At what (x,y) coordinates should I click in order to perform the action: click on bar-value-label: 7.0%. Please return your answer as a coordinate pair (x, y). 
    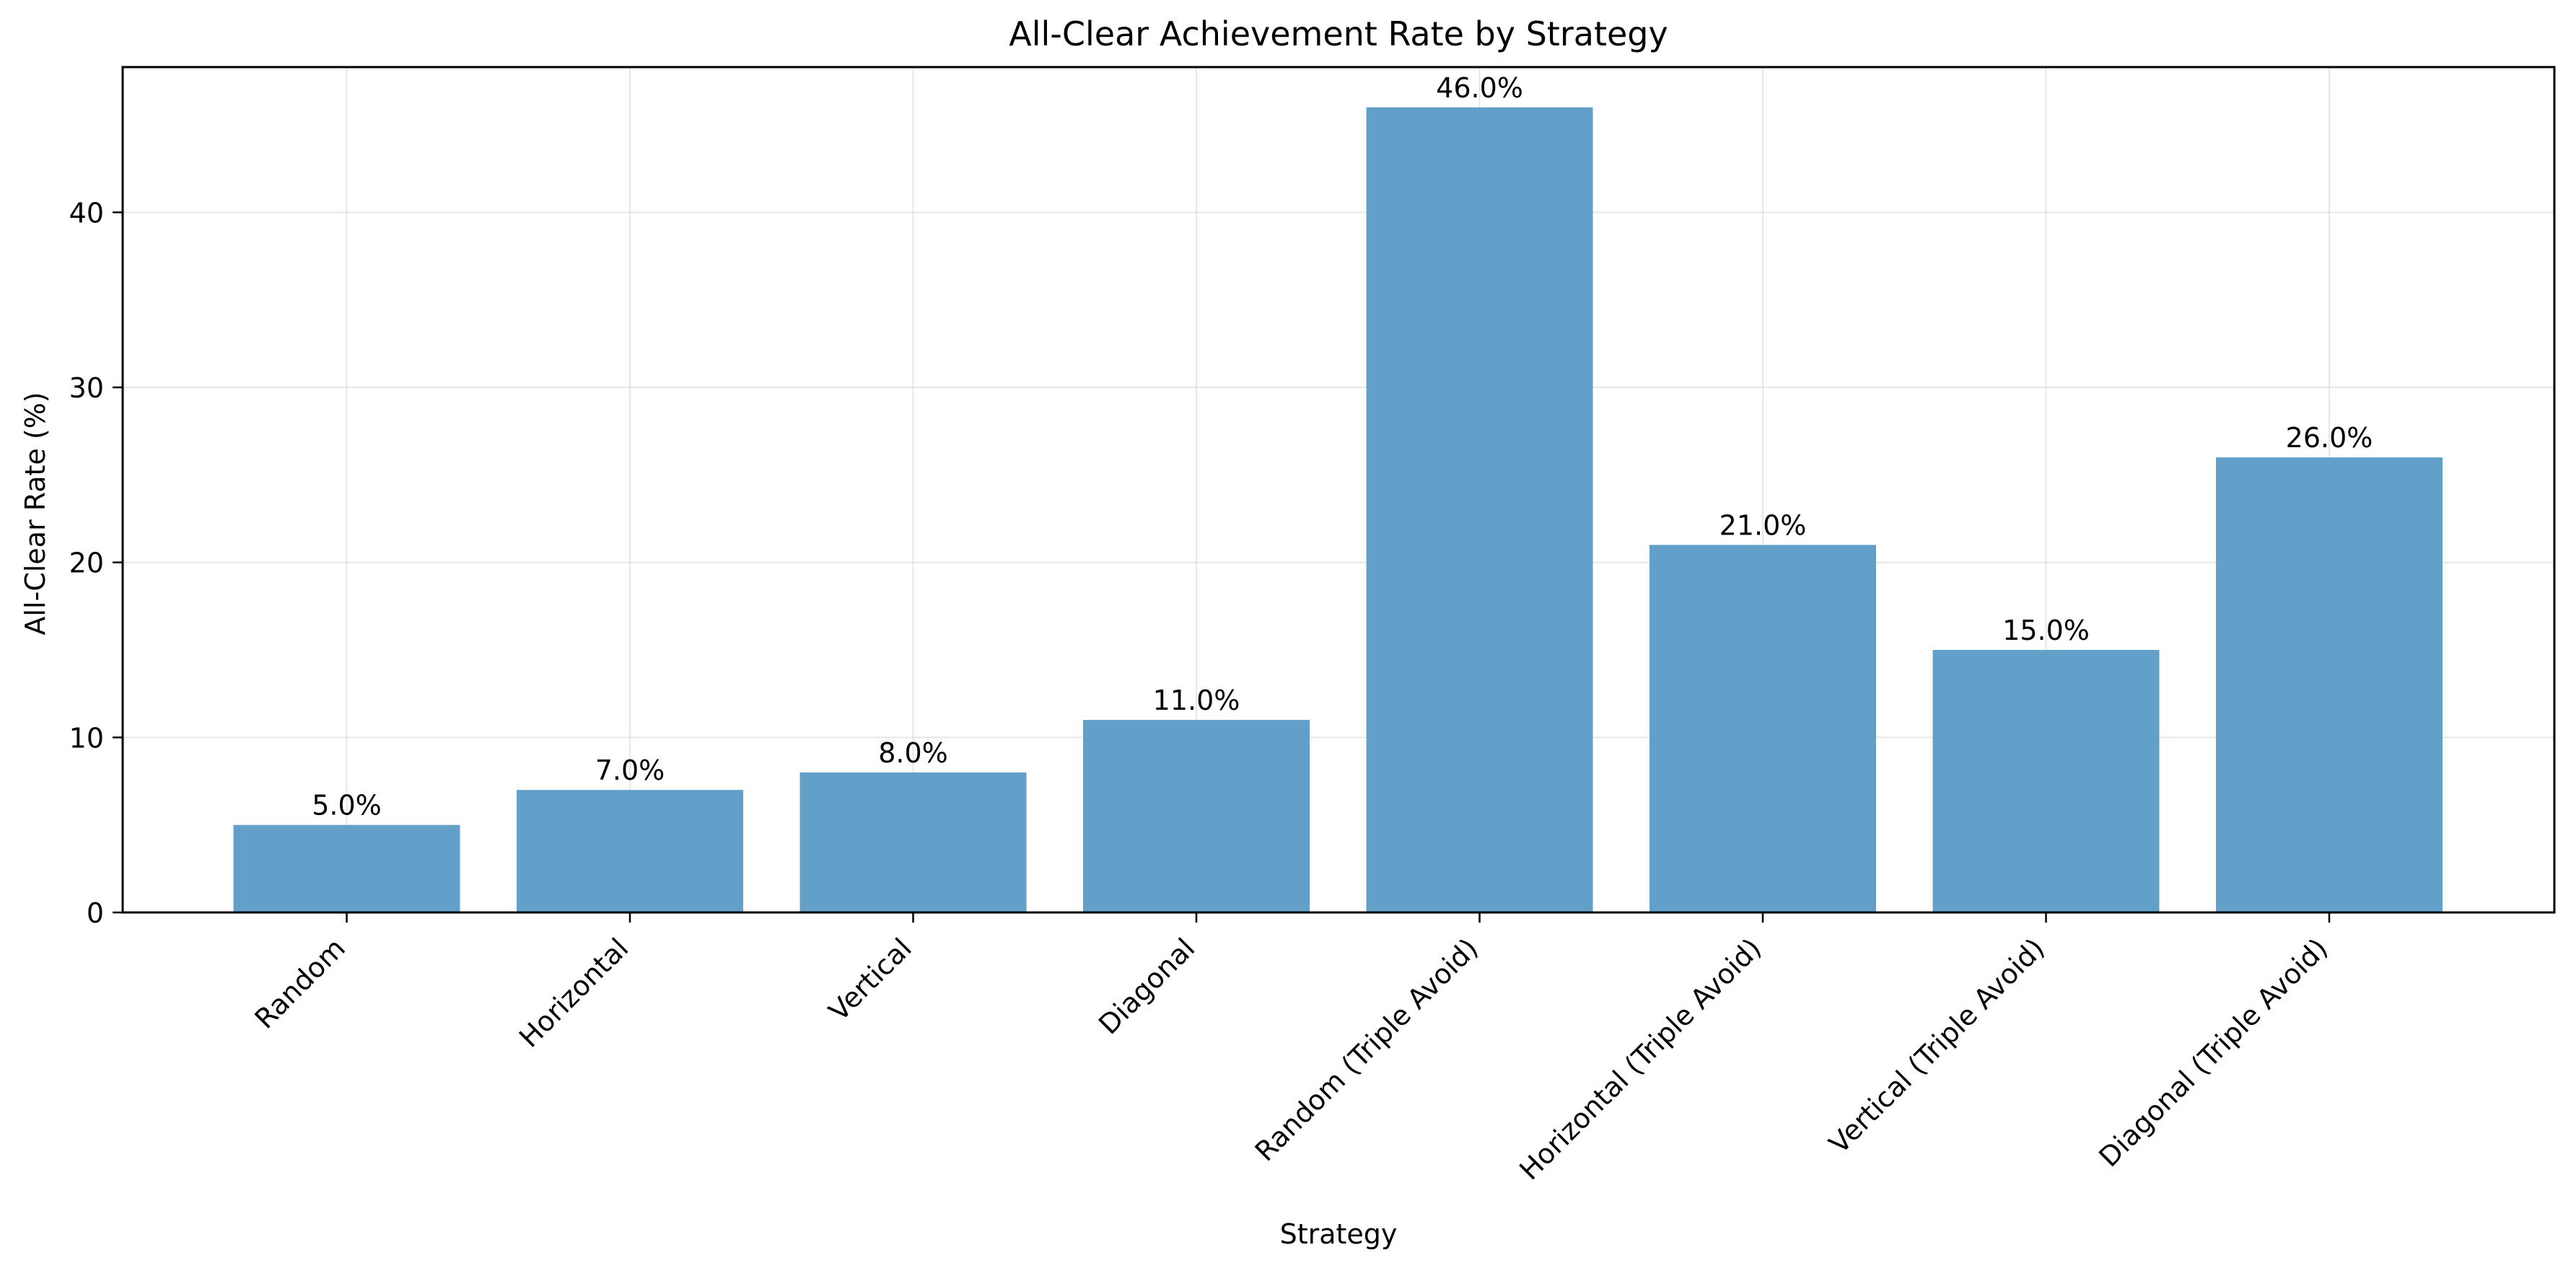
    Looking at the image, I should click on (630, 770).